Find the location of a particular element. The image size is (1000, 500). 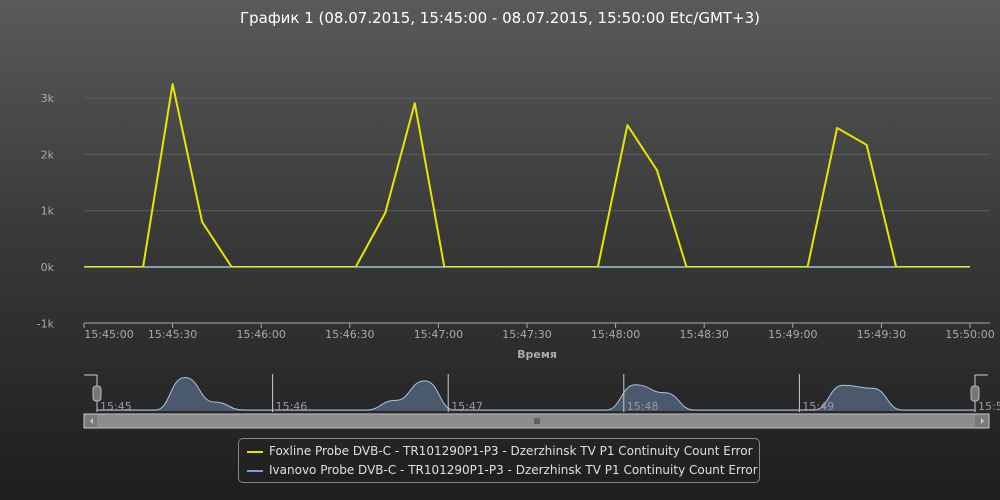

x-tick-label: 15:45:00 is located at coordinates (108, 334).